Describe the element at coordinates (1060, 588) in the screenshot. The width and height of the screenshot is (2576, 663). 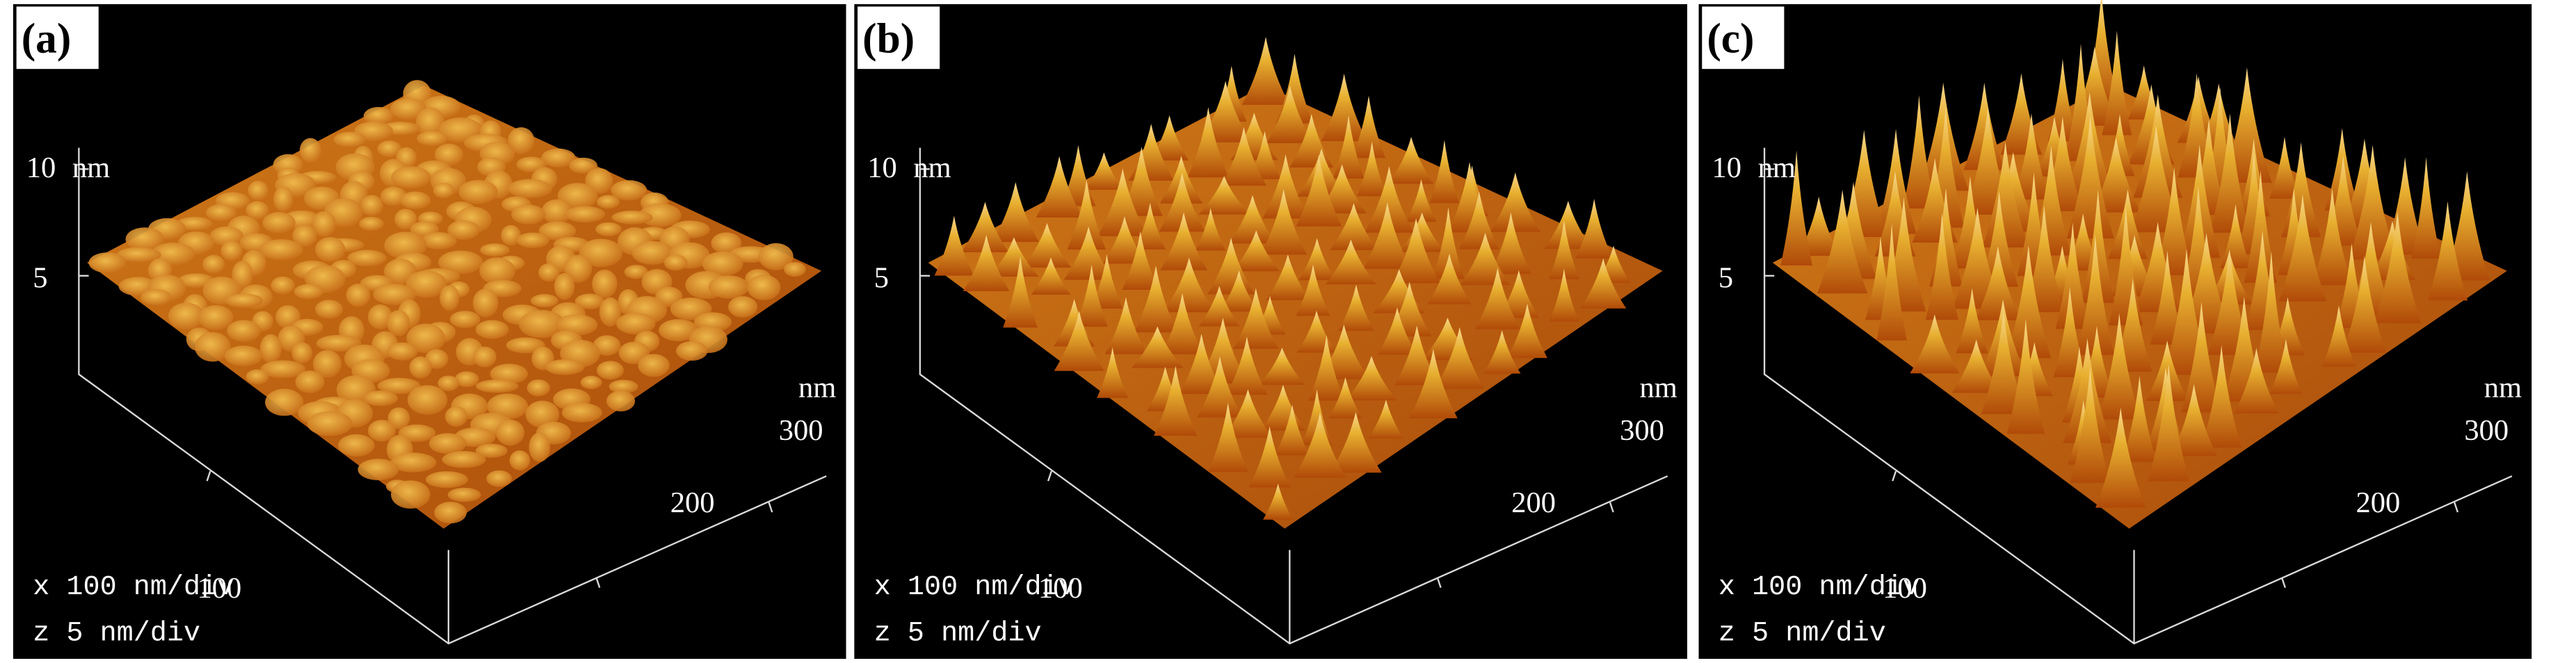
I see `xy-tick-label: 100` at that location.